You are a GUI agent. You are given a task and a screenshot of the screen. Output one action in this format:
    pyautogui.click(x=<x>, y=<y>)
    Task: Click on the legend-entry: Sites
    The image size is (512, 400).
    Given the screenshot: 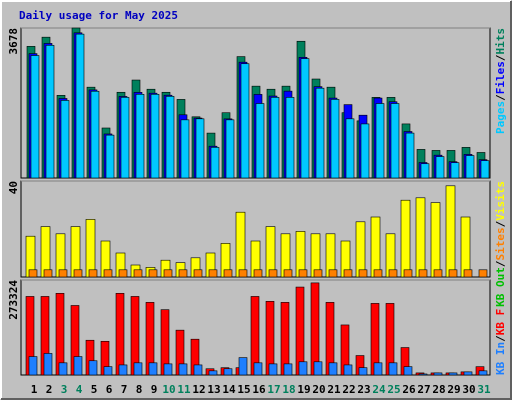 What is the action you would take?
    pyautogui.click(x=500, y=243)
    